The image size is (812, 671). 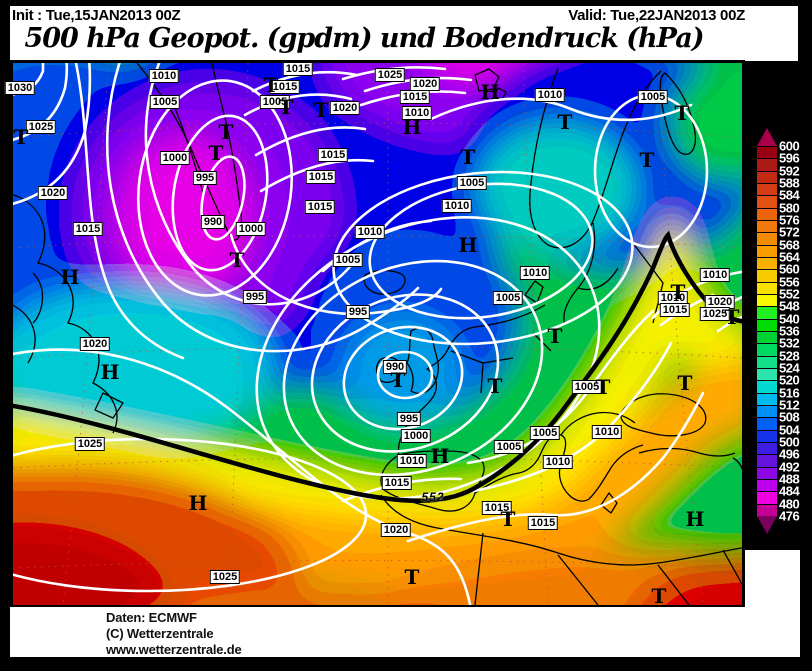 What do you see at coordinates (789, 504) in the screenshot?
I see `colorbar-tick-label: 480` at bounding box center [789, 504].